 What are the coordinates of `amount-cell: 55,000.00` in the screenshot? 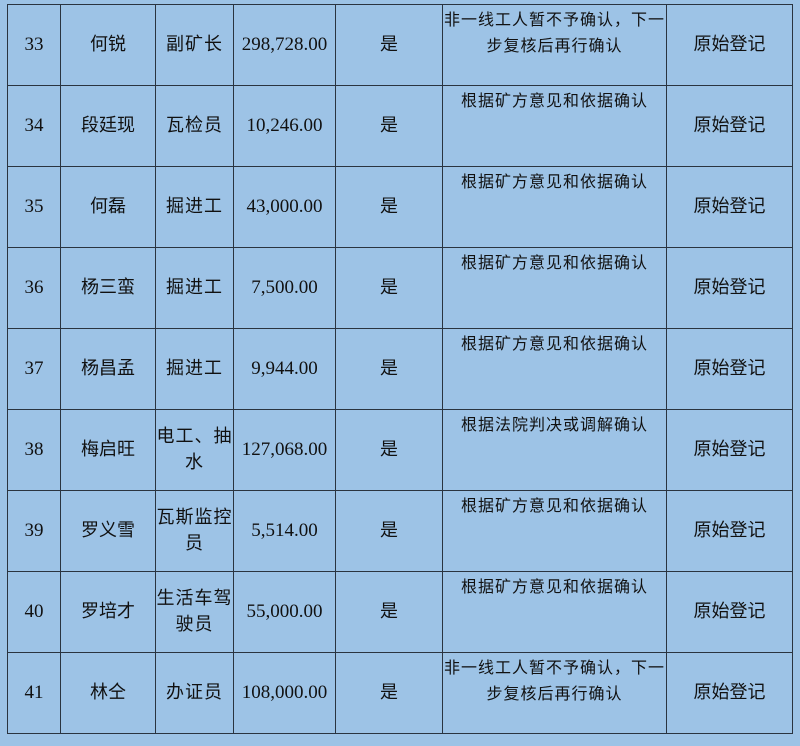 It's located at (284, 612).